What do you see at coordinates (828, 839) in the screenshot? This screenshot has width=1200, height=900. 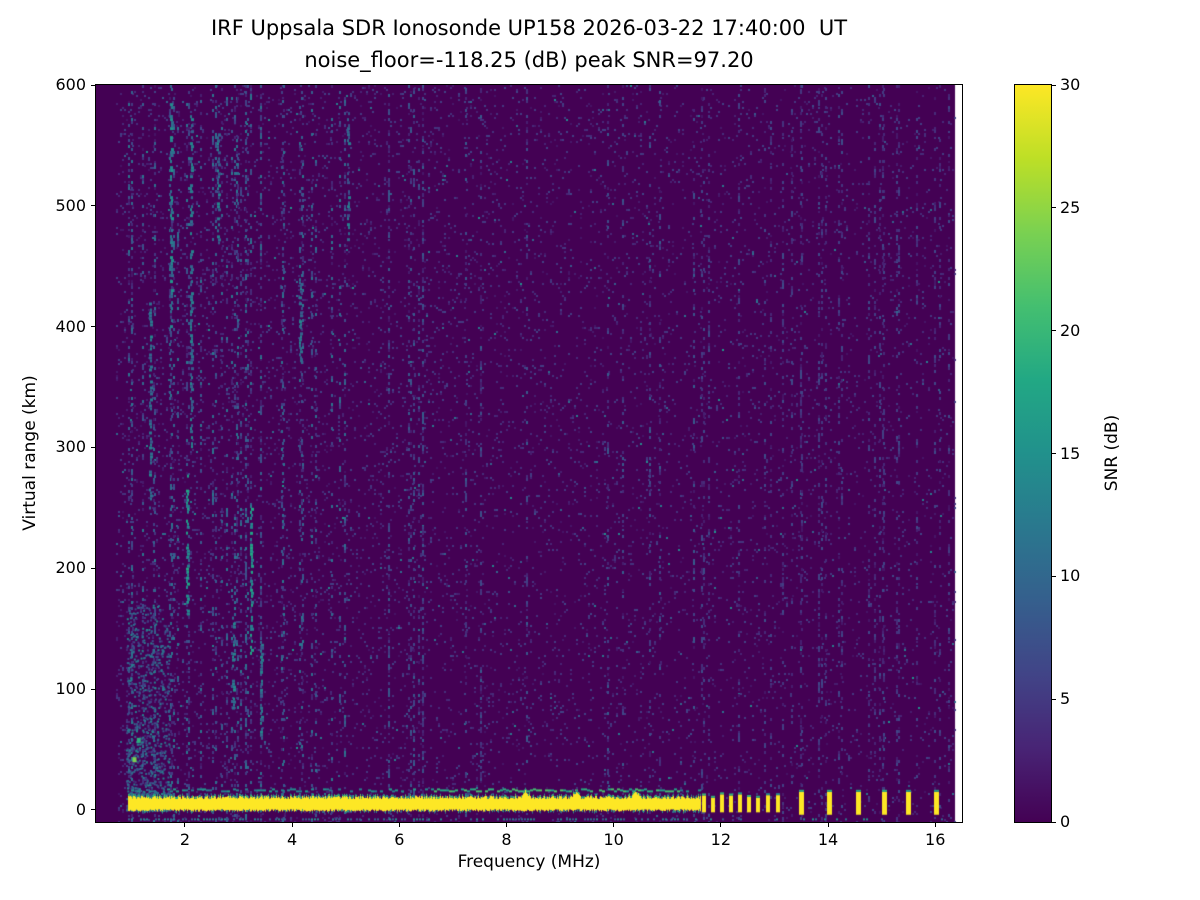 I see `x-tick-label: 14` at bounding box center [828, 839].